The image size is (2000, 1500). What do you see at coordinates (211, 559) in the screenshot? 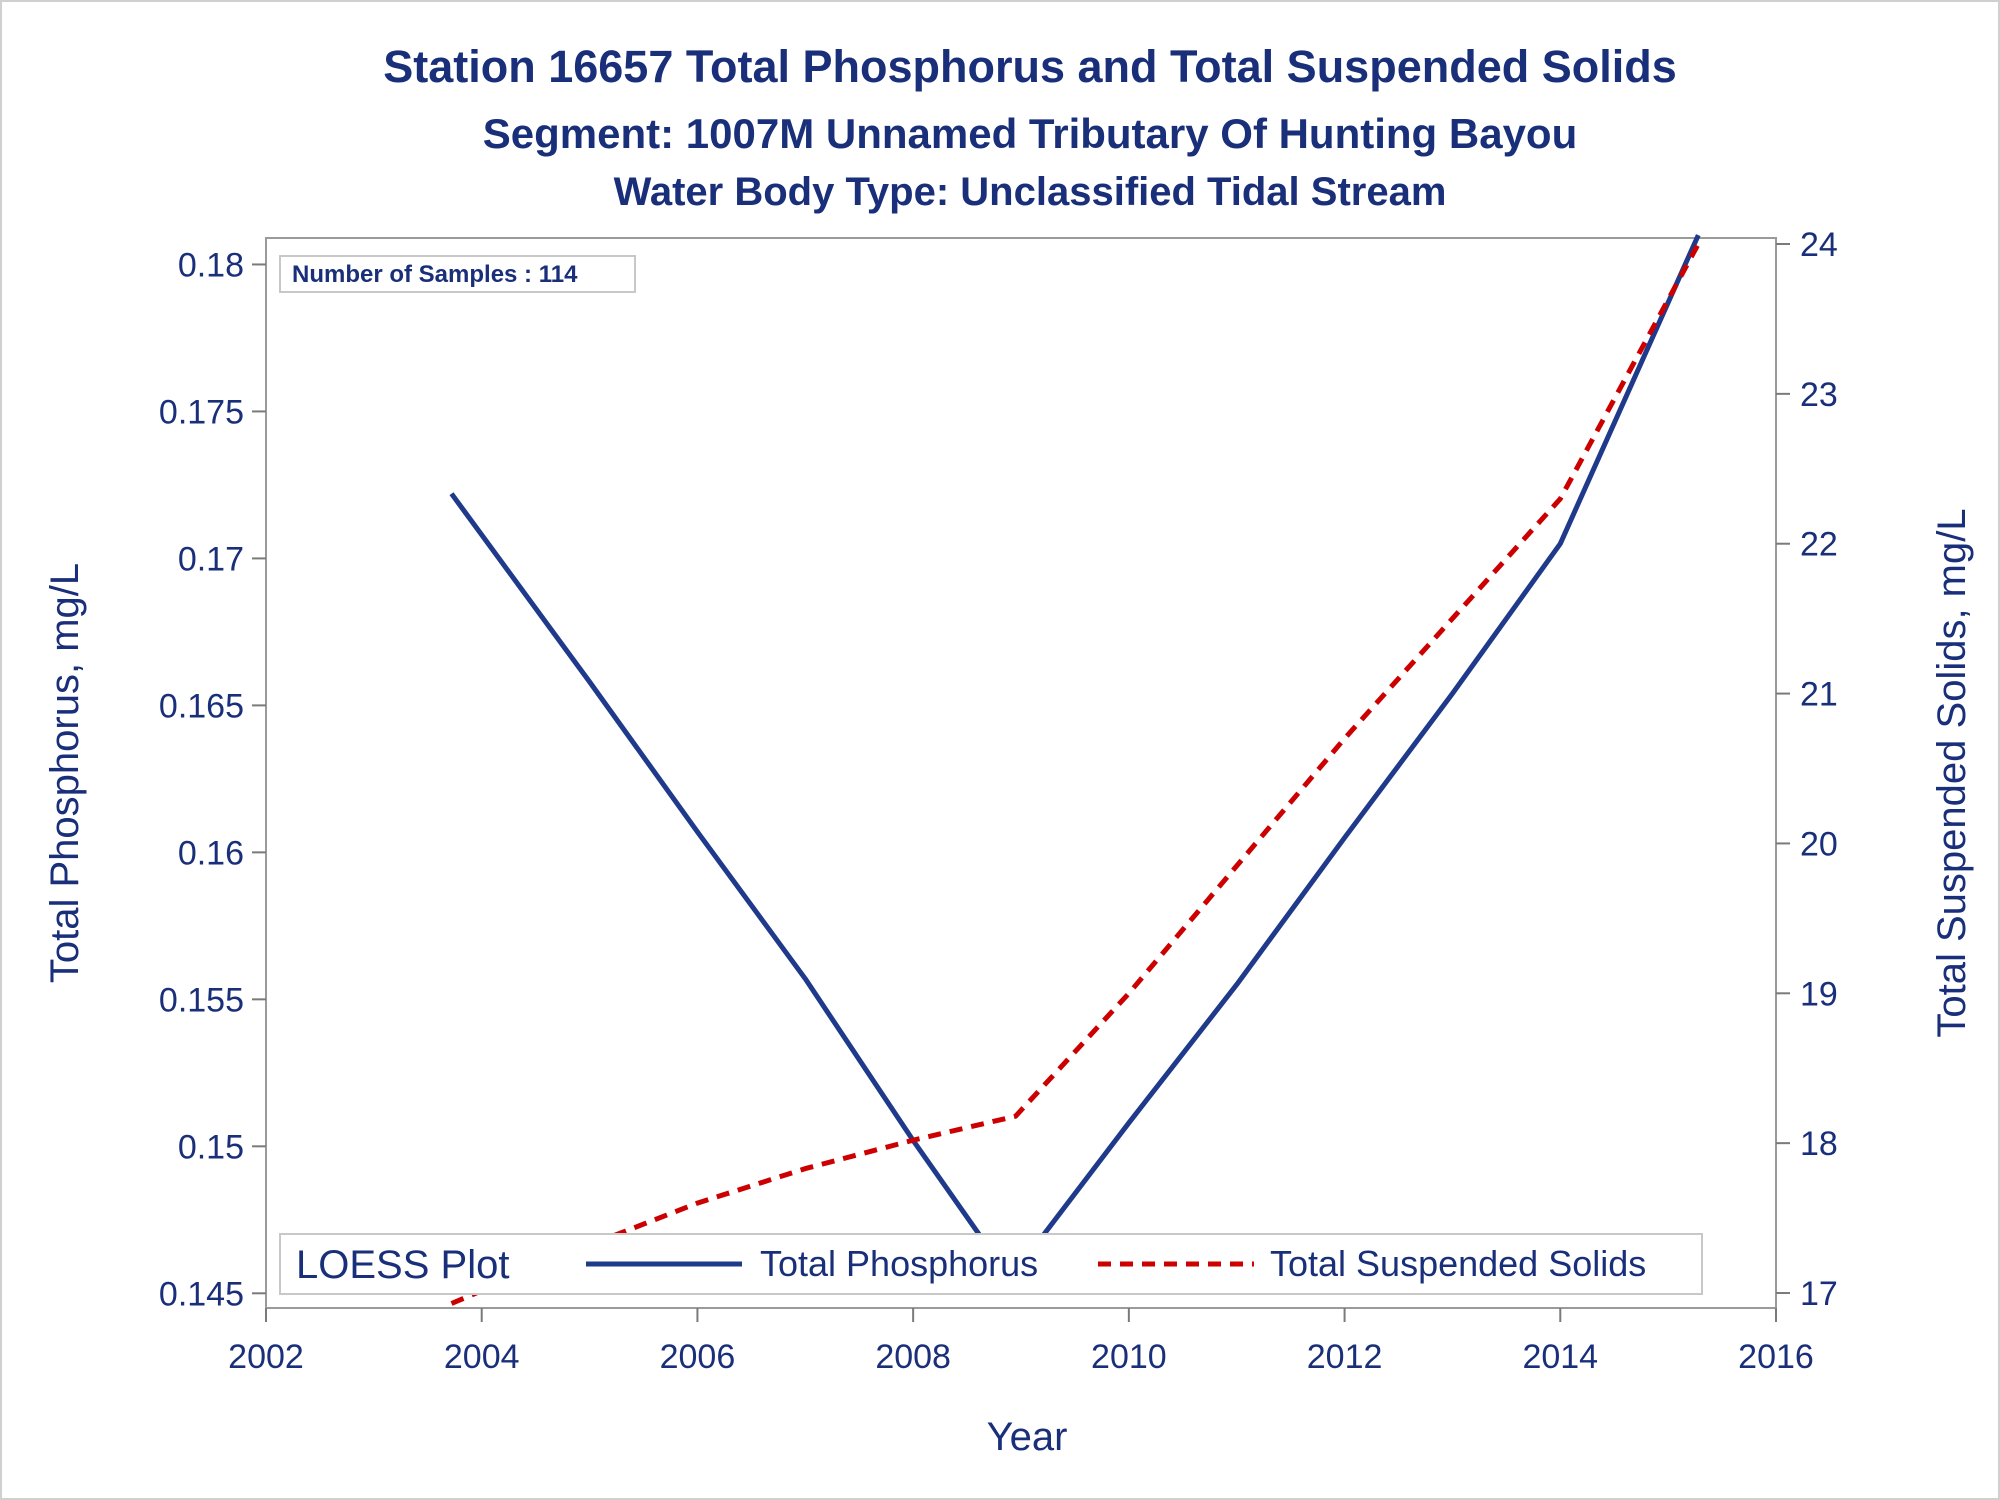
I see `y-left-tick-label-0-17: 0.17` at bounding box center [211, 559].